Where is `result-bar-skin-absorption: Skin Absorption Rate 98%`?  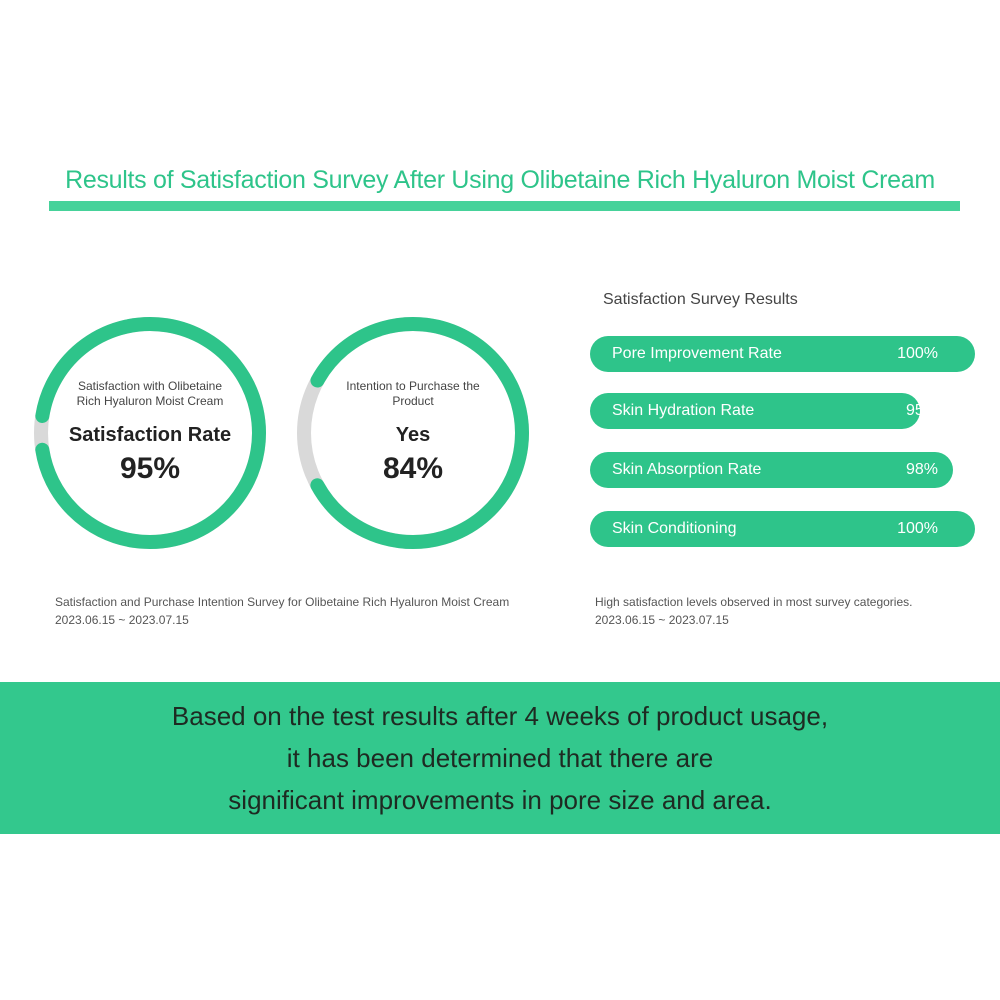
result-bar-skin-absorption: Skin Absorption Rate 98% is located at coordinates (771, 470).